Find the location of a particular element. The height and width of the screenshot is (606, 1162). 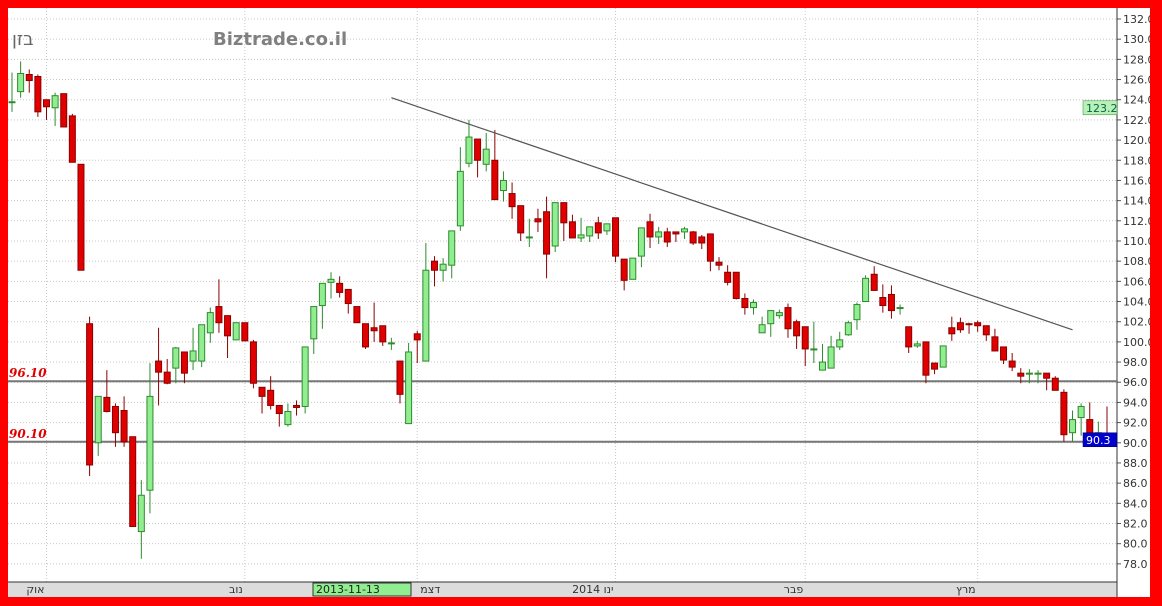

y-tick-label: 92.0 is located at coordinates (1135, 423).